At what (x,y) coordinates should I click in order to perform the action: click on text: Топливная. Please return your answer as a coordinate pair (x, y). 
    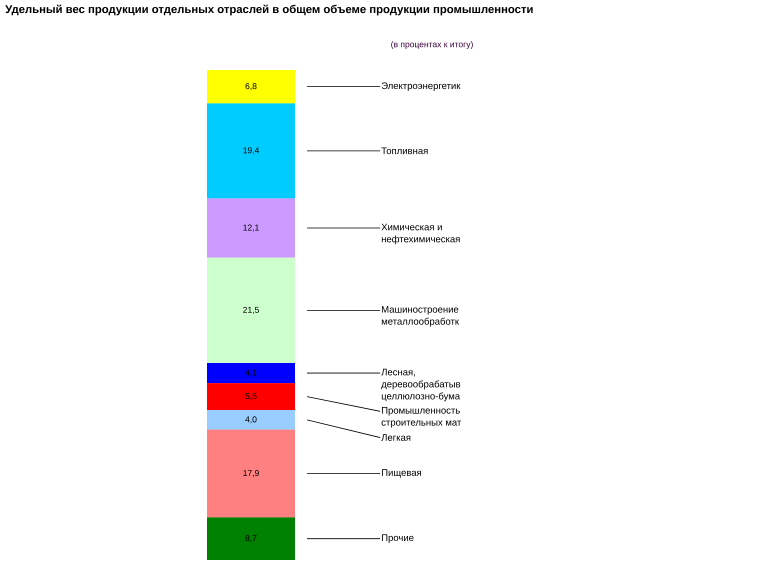
    Looking at the image, I should click on (404, 151).